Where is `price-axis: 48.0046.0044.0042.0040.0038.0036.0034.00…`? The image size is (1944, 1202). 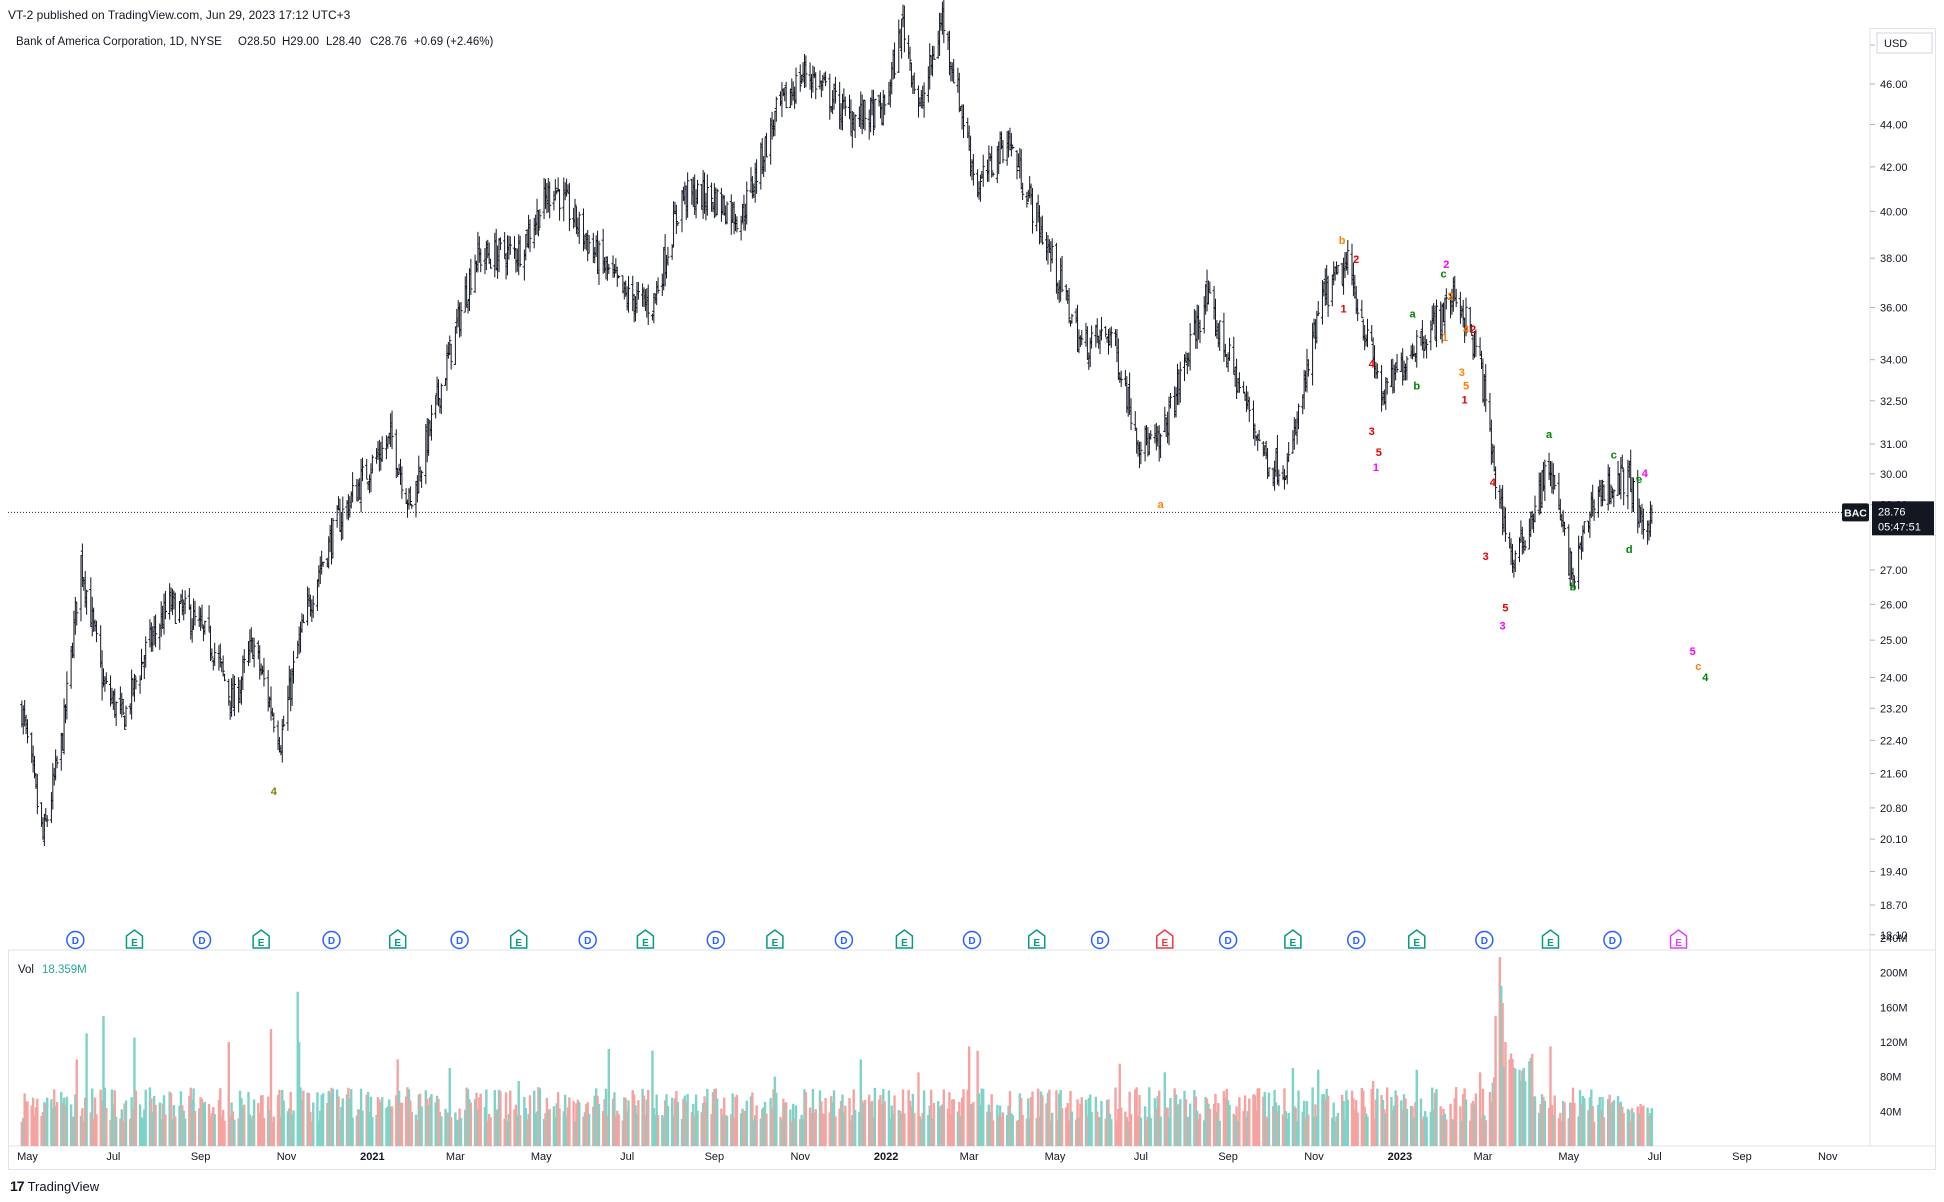 price-axis: 48.0046.0044.0042.0040.0038.0036.0034.00… is located at coordinates (1889, 491).